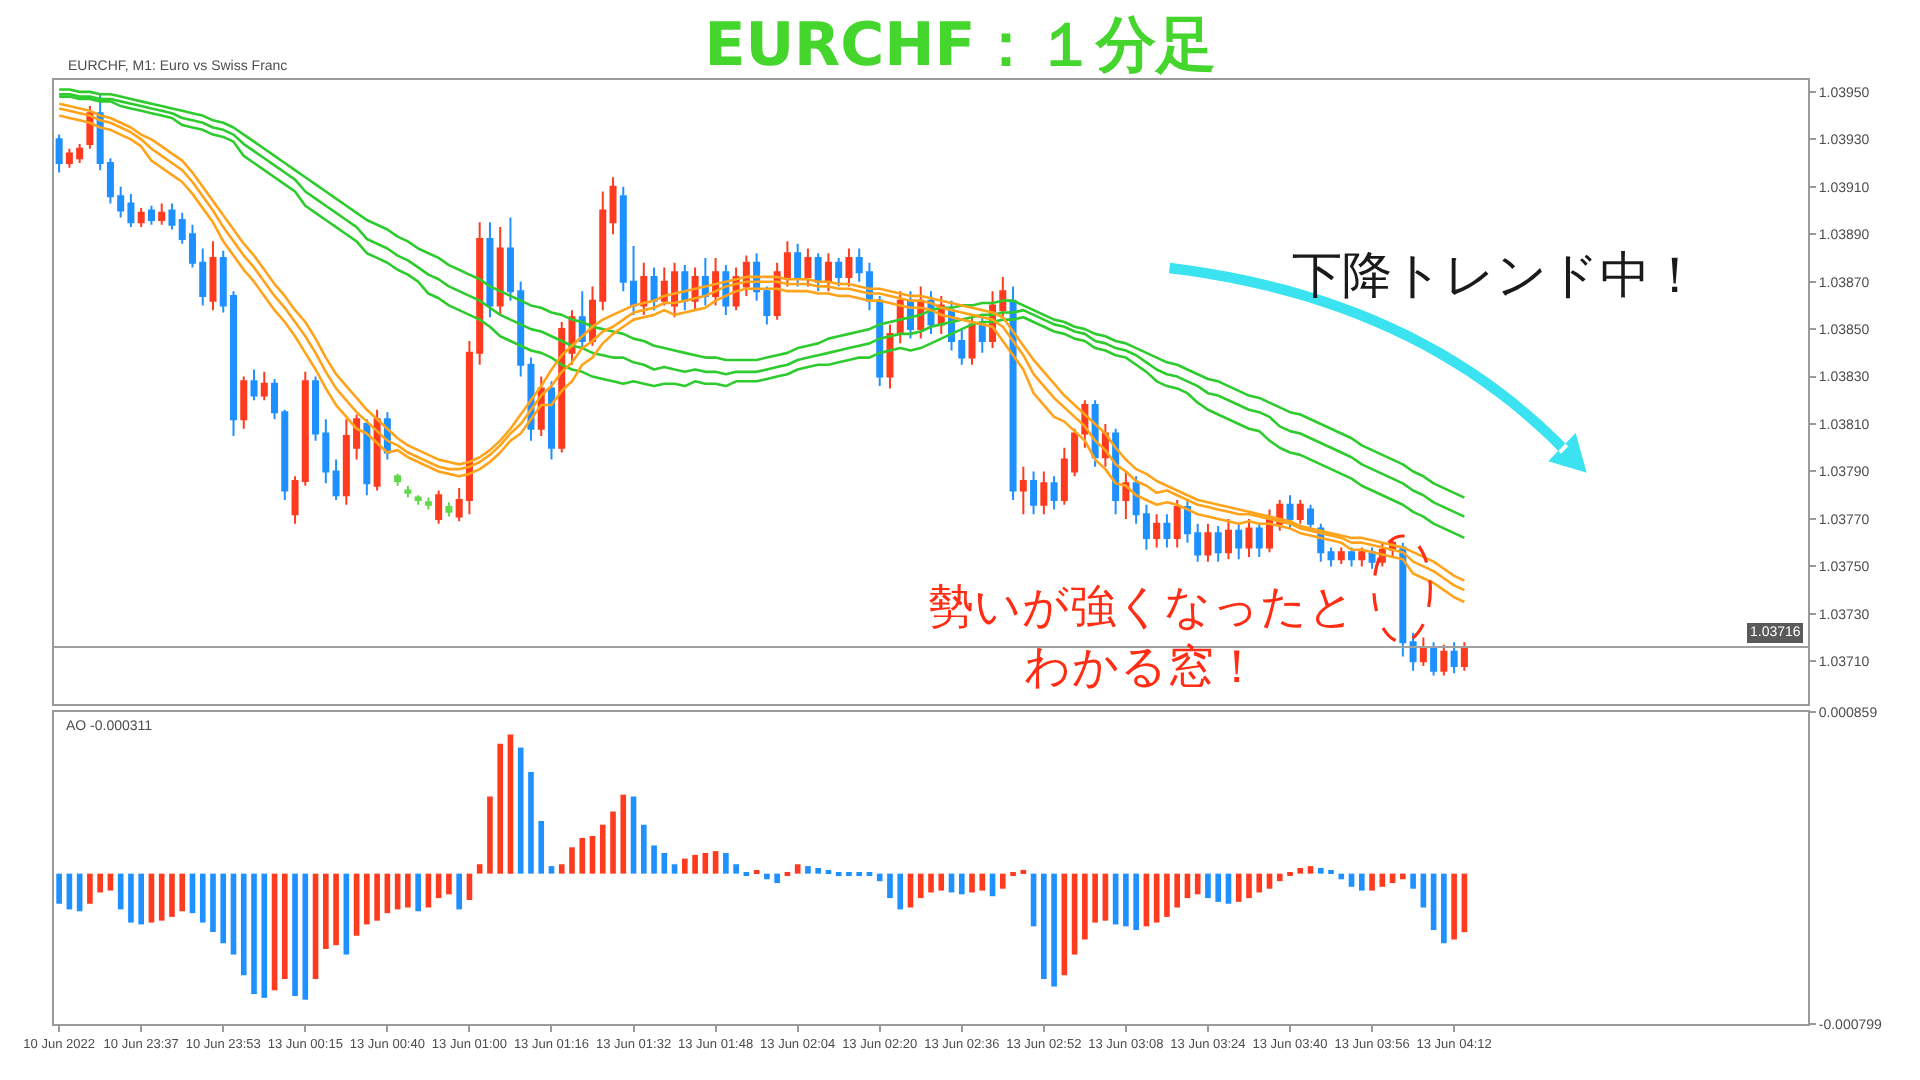 This screenshot has height=1080, width=1920. Describe the element at coordinates (960, 46) in the screenshot. I see `chart-title: EURCHF：１分足` at that location.